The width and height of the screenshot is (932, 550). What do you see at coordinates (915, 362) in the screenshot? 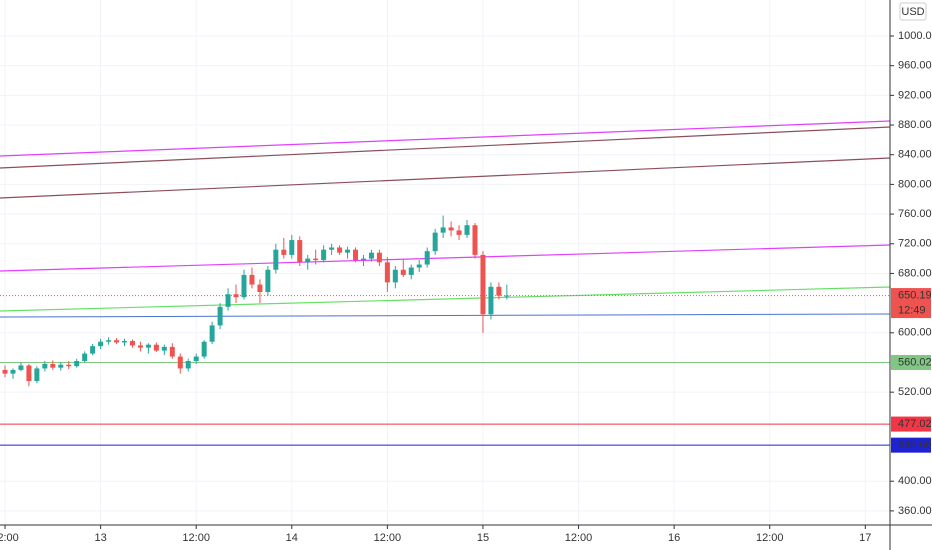
I see `price-tag-label: 560.02` at bounding box center [915, 362].